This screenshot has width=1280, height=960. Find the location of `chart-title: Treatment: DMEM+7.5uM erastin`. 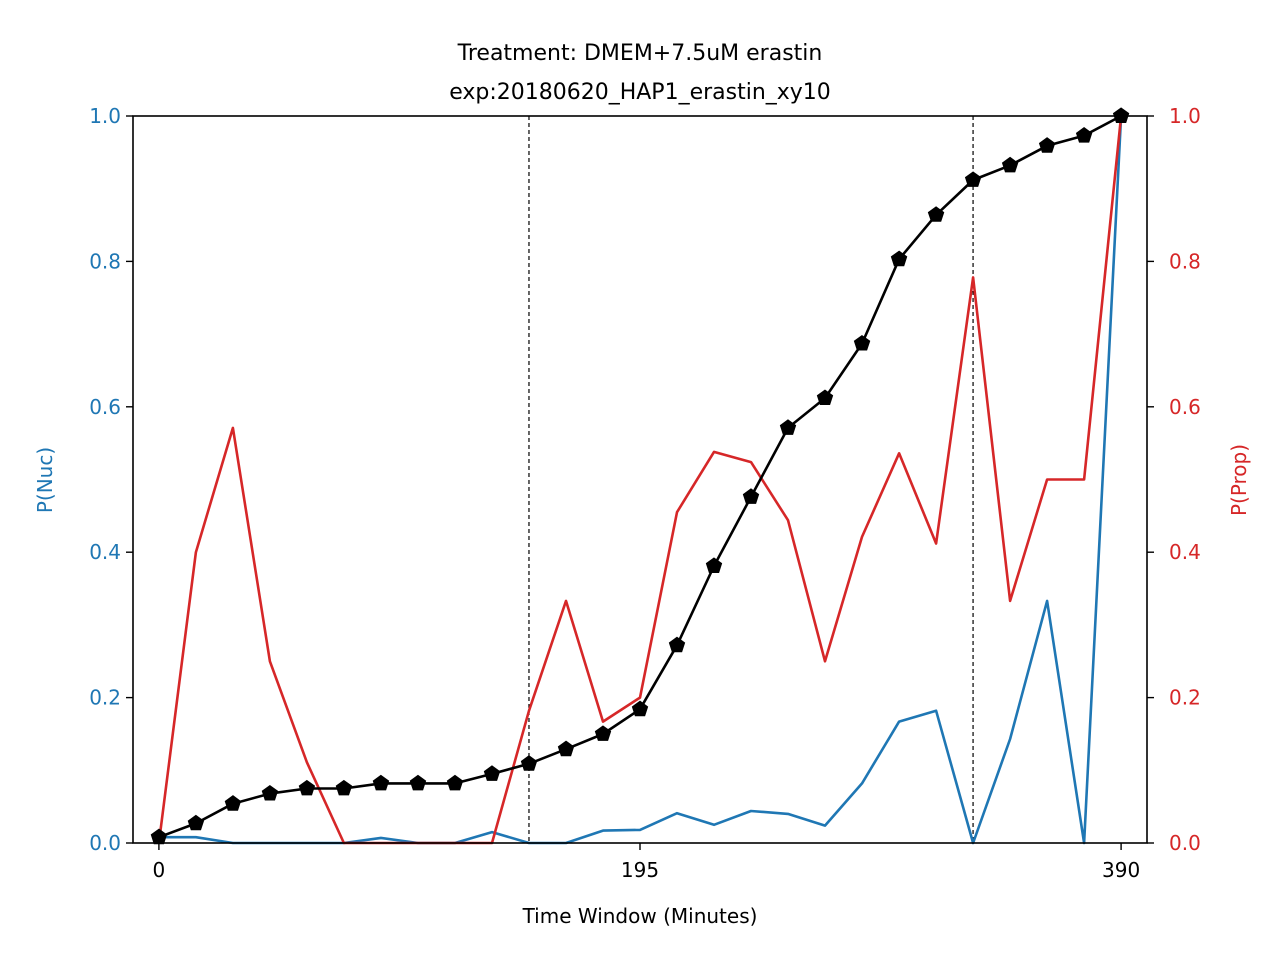

chart-title: Treatment: DMEM+7.5uM erastin is located at coordinates (640, 53).